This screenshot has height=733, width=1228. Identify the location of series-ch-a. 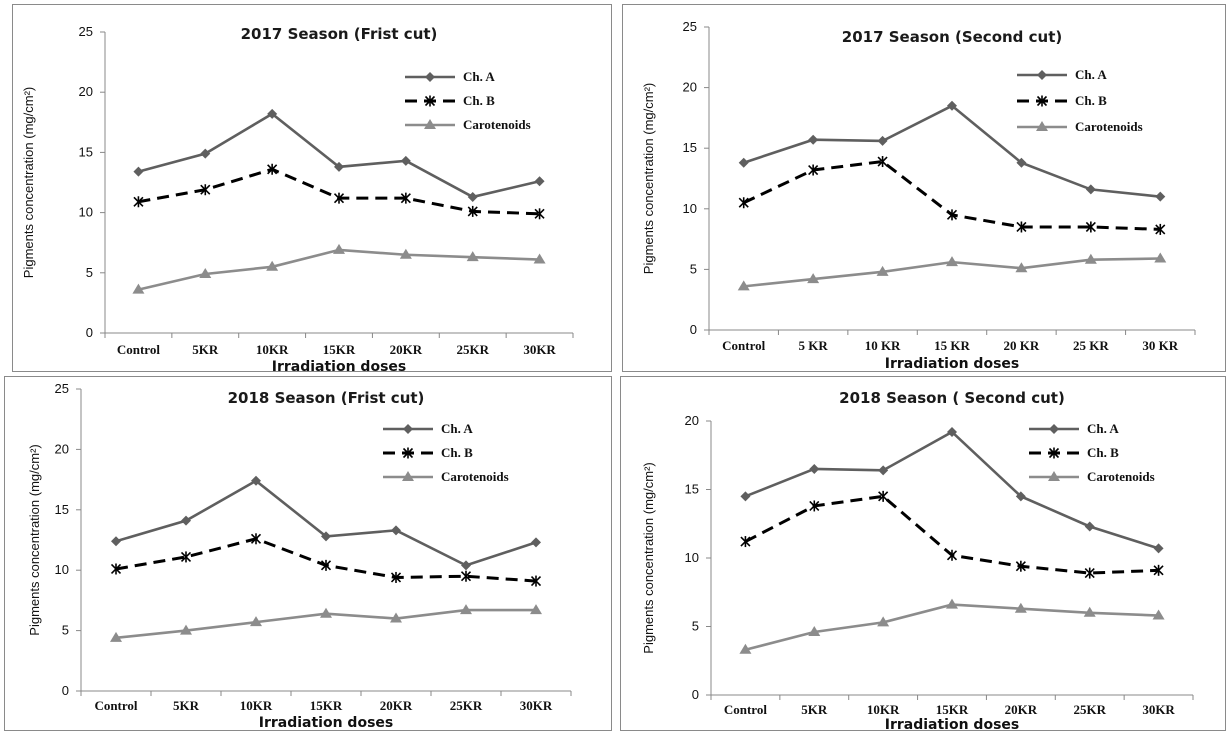
(952, 490).